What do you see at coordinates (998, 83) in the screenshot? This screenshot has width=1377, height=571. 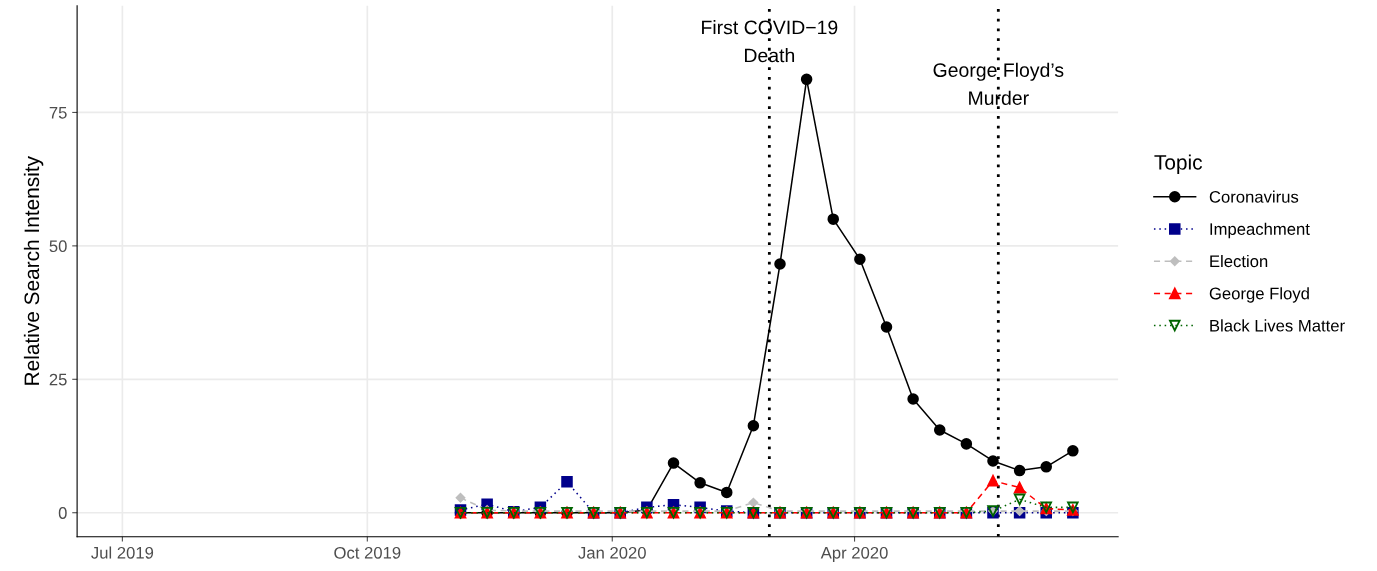 I see `ref-line-label: George Floyd’s Murder` at bounding box center [998, 83].